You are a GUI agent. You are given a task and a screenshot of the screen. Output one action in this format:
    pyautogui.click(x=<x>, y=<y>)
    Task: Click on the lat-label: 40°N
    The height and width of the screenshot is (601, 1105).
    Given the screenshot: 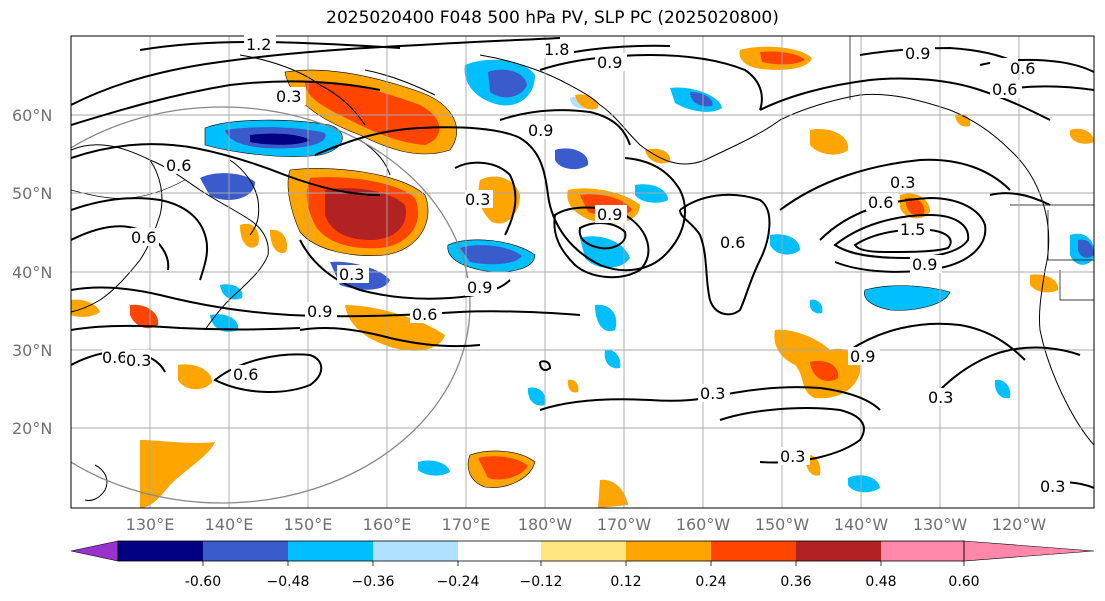 What is the action you would take?
    pyautogui.click(x=32, y=272)
    